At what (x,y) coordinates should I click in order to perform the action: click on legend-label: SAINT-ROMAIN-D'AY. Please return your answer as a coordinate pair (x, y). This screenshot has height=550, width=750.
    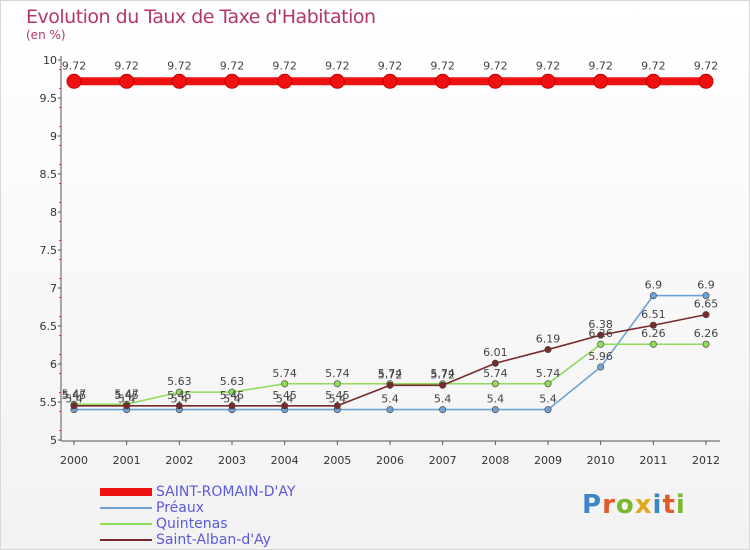
    Looking at the image, I should click on (226, 492).